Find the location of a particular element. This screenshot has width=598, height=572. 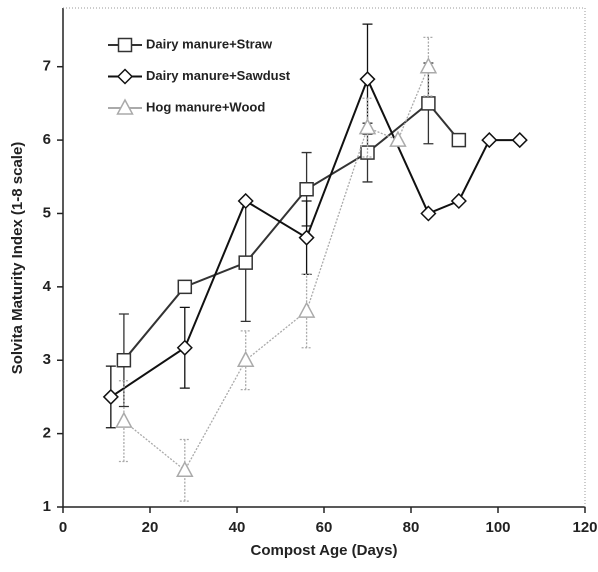

y-tick-label: 5 is located at coordinates (47, 212).